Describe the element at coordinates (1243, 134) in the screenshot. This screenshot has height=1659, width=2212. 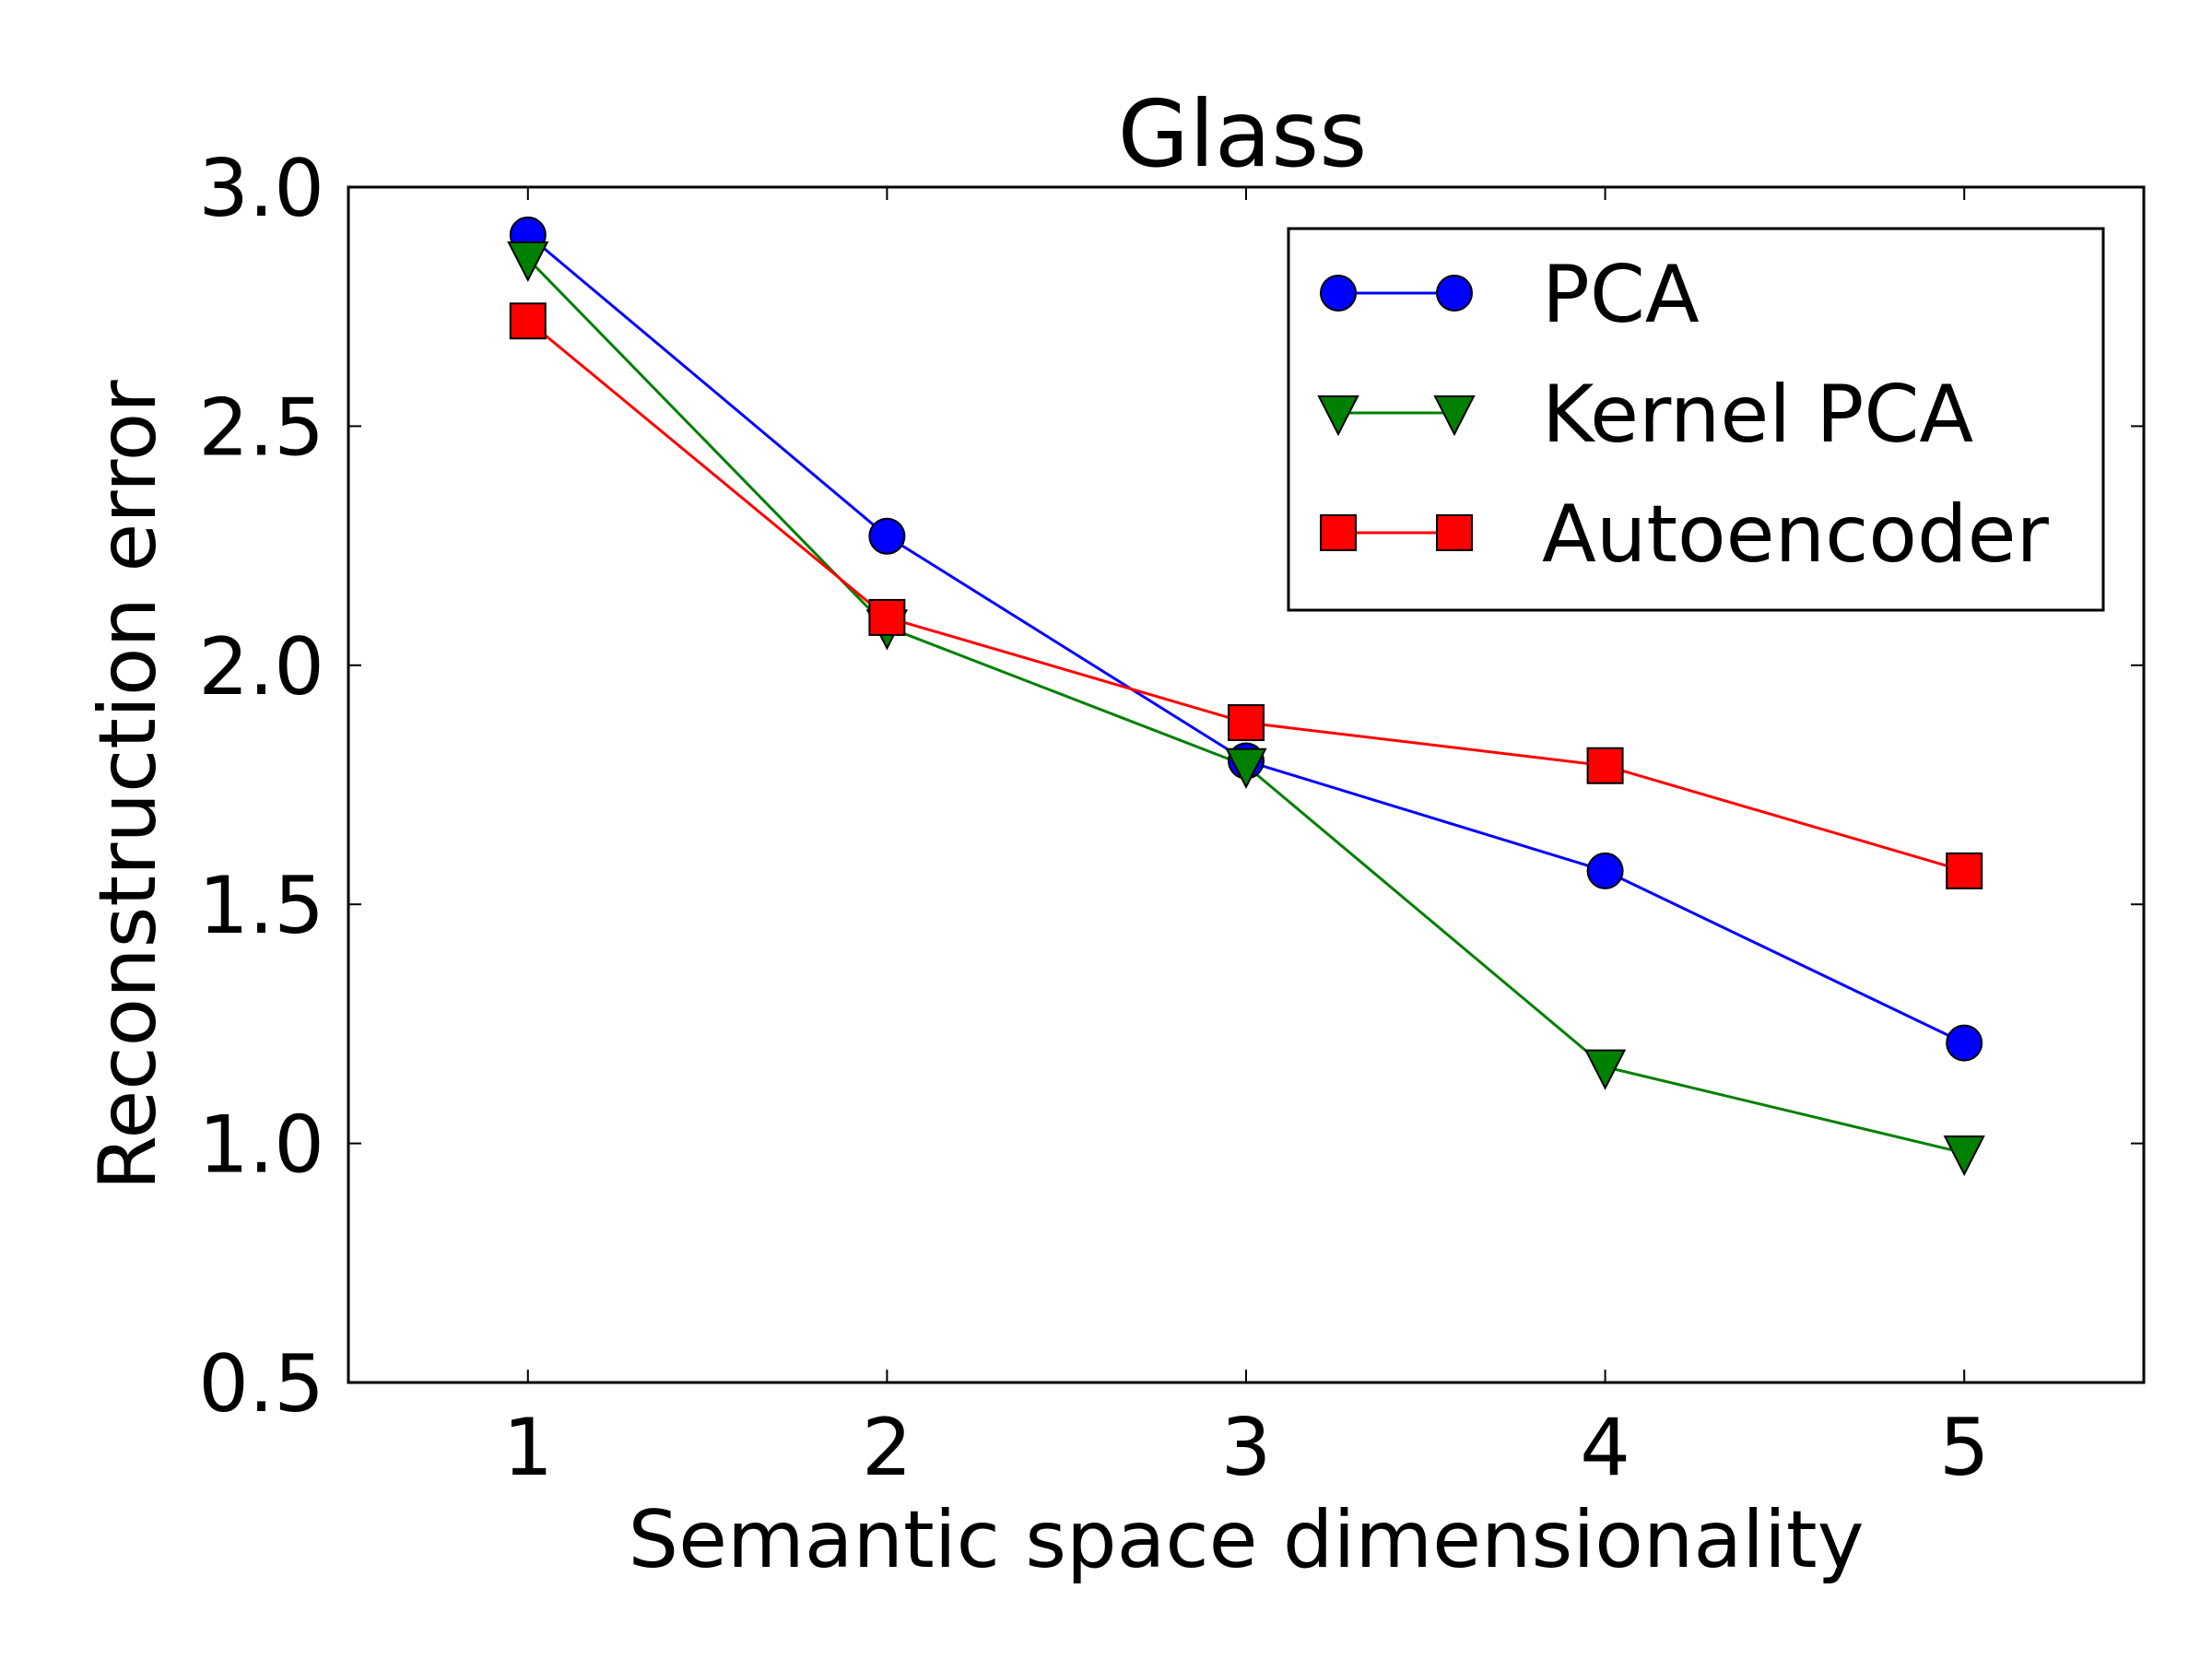
I see `chart-title: Glass` at that location.